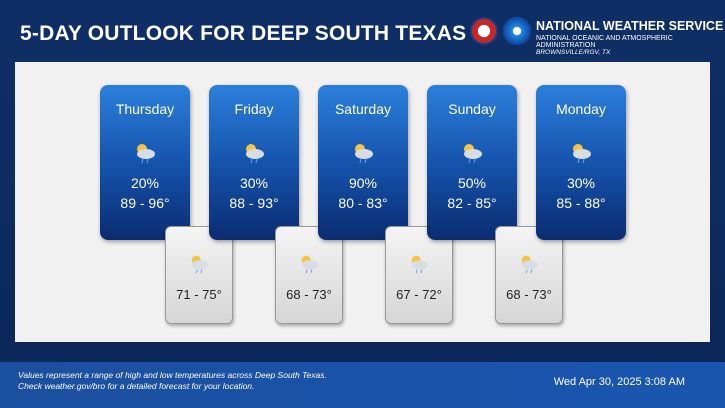 This screenshot has height=408, width=725. I want to click on timestamp: Wed Apr 30, 2025 3:08 AM, so click(619, 382).